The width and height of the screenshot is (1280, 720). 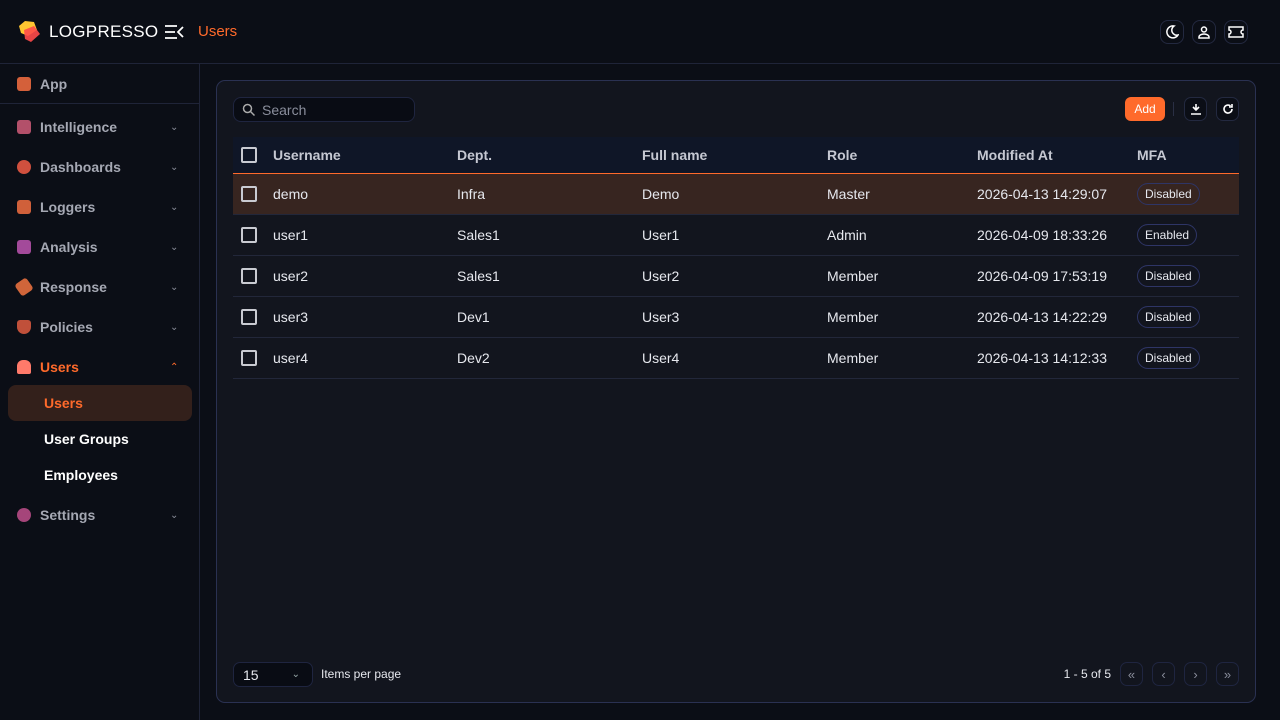 What do you see at coordinates (24, 327) in the screenshot?
I see `shield-search-icon` at bounding box center [24, 327].